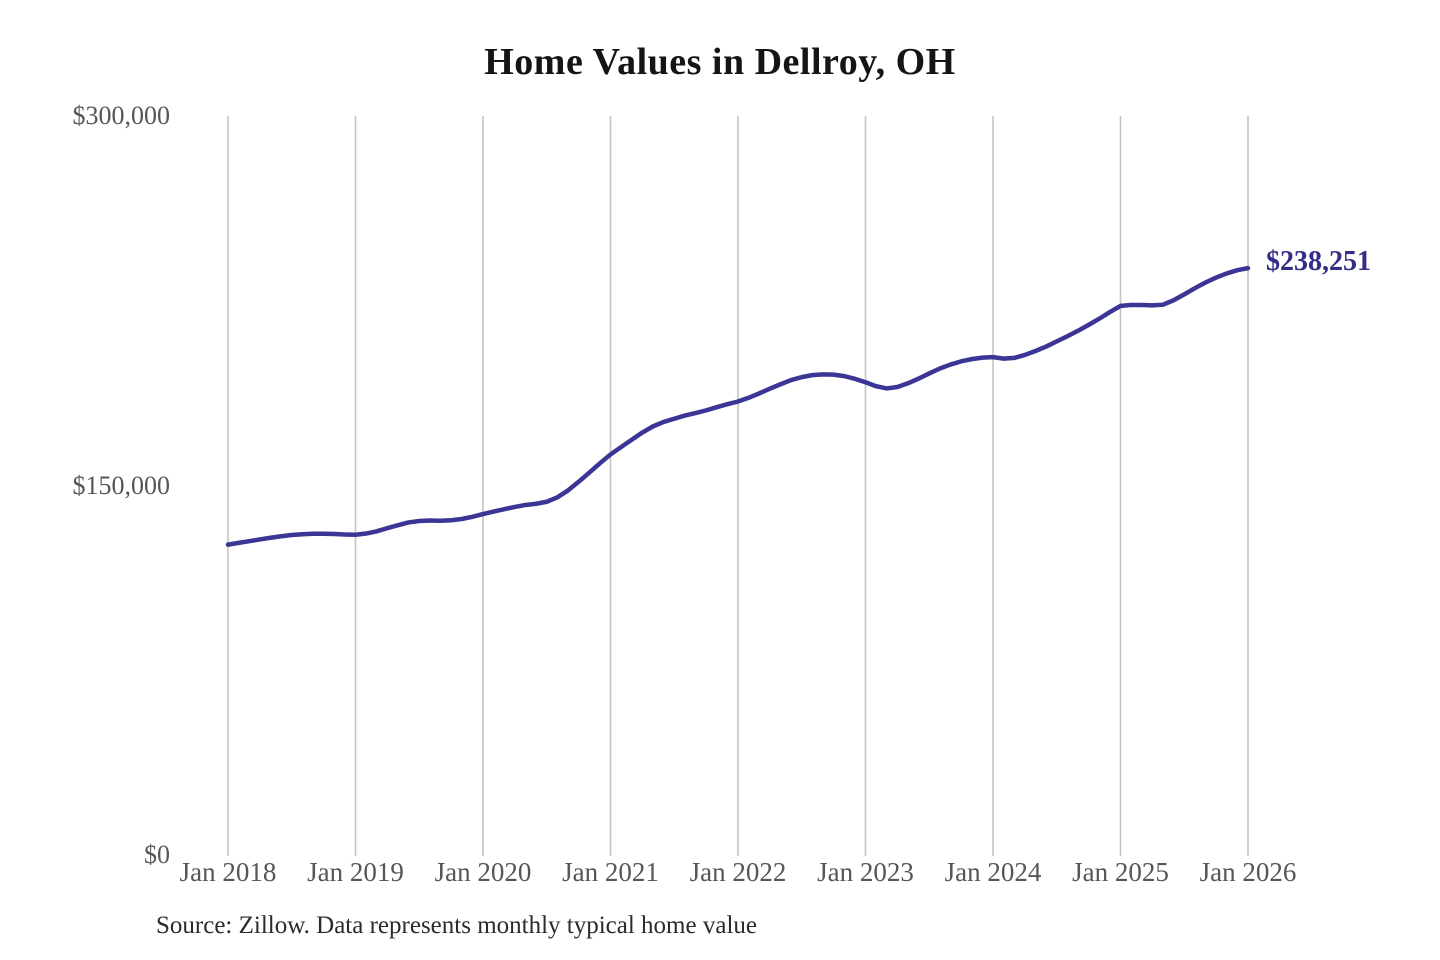 The image size is (1440, 960). I want to click on x-tick-label-jan-2021: Jan 2021, so click(610, 872).